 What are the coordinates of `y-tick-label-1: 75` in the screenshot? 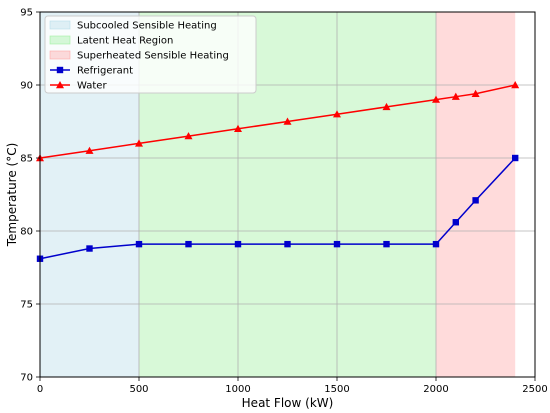 It's located at (26, 305).